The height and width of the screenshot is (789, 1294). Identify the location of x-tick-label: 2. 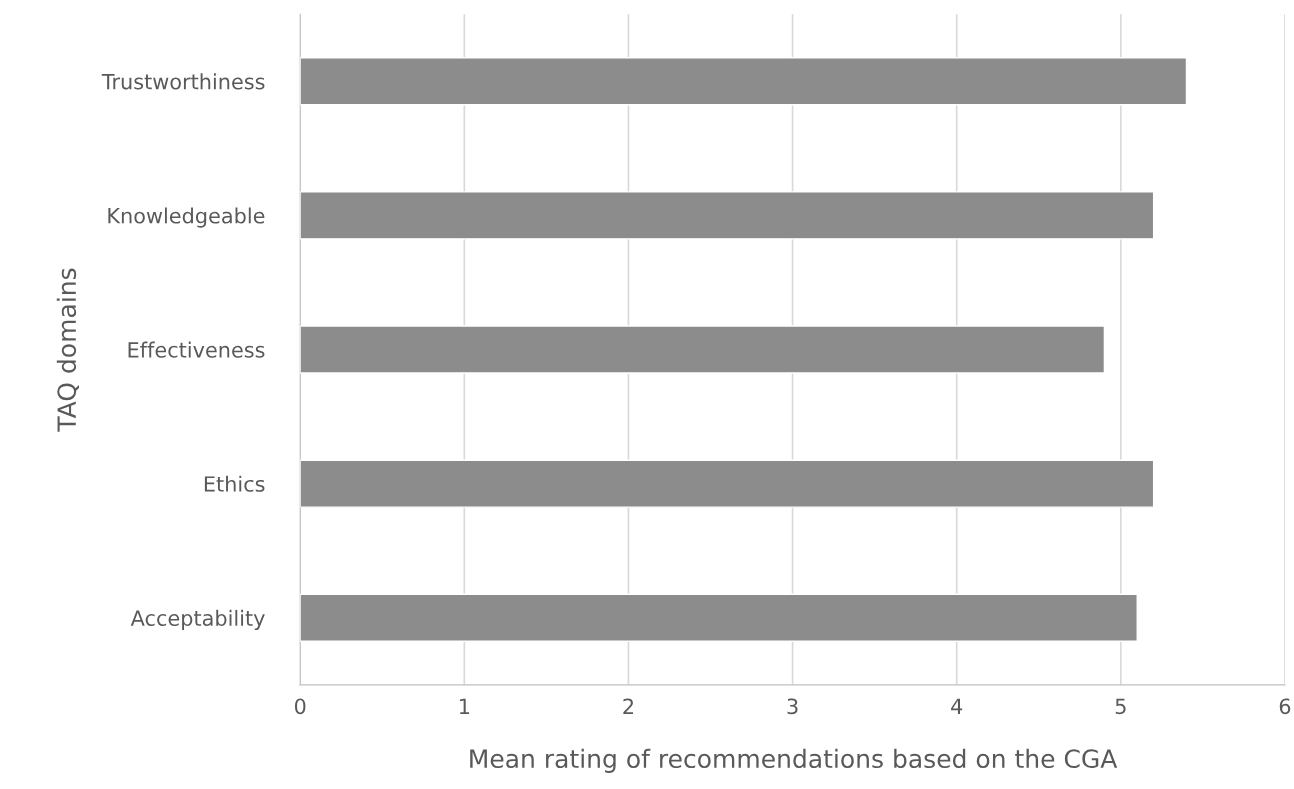
(628, 706).